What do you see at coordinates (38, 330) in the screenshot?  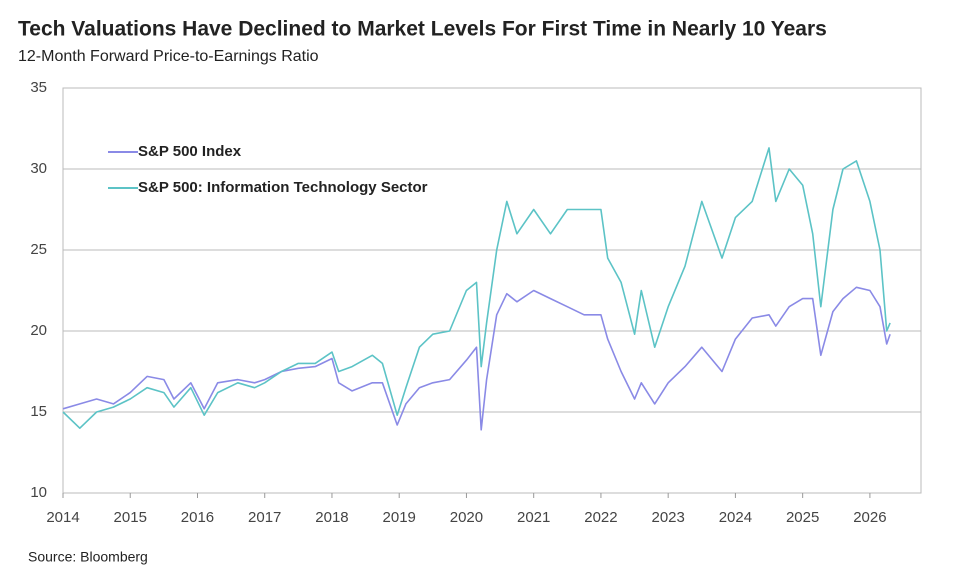 I see `y-tick-label: 20` at bounding box center [38, 330].